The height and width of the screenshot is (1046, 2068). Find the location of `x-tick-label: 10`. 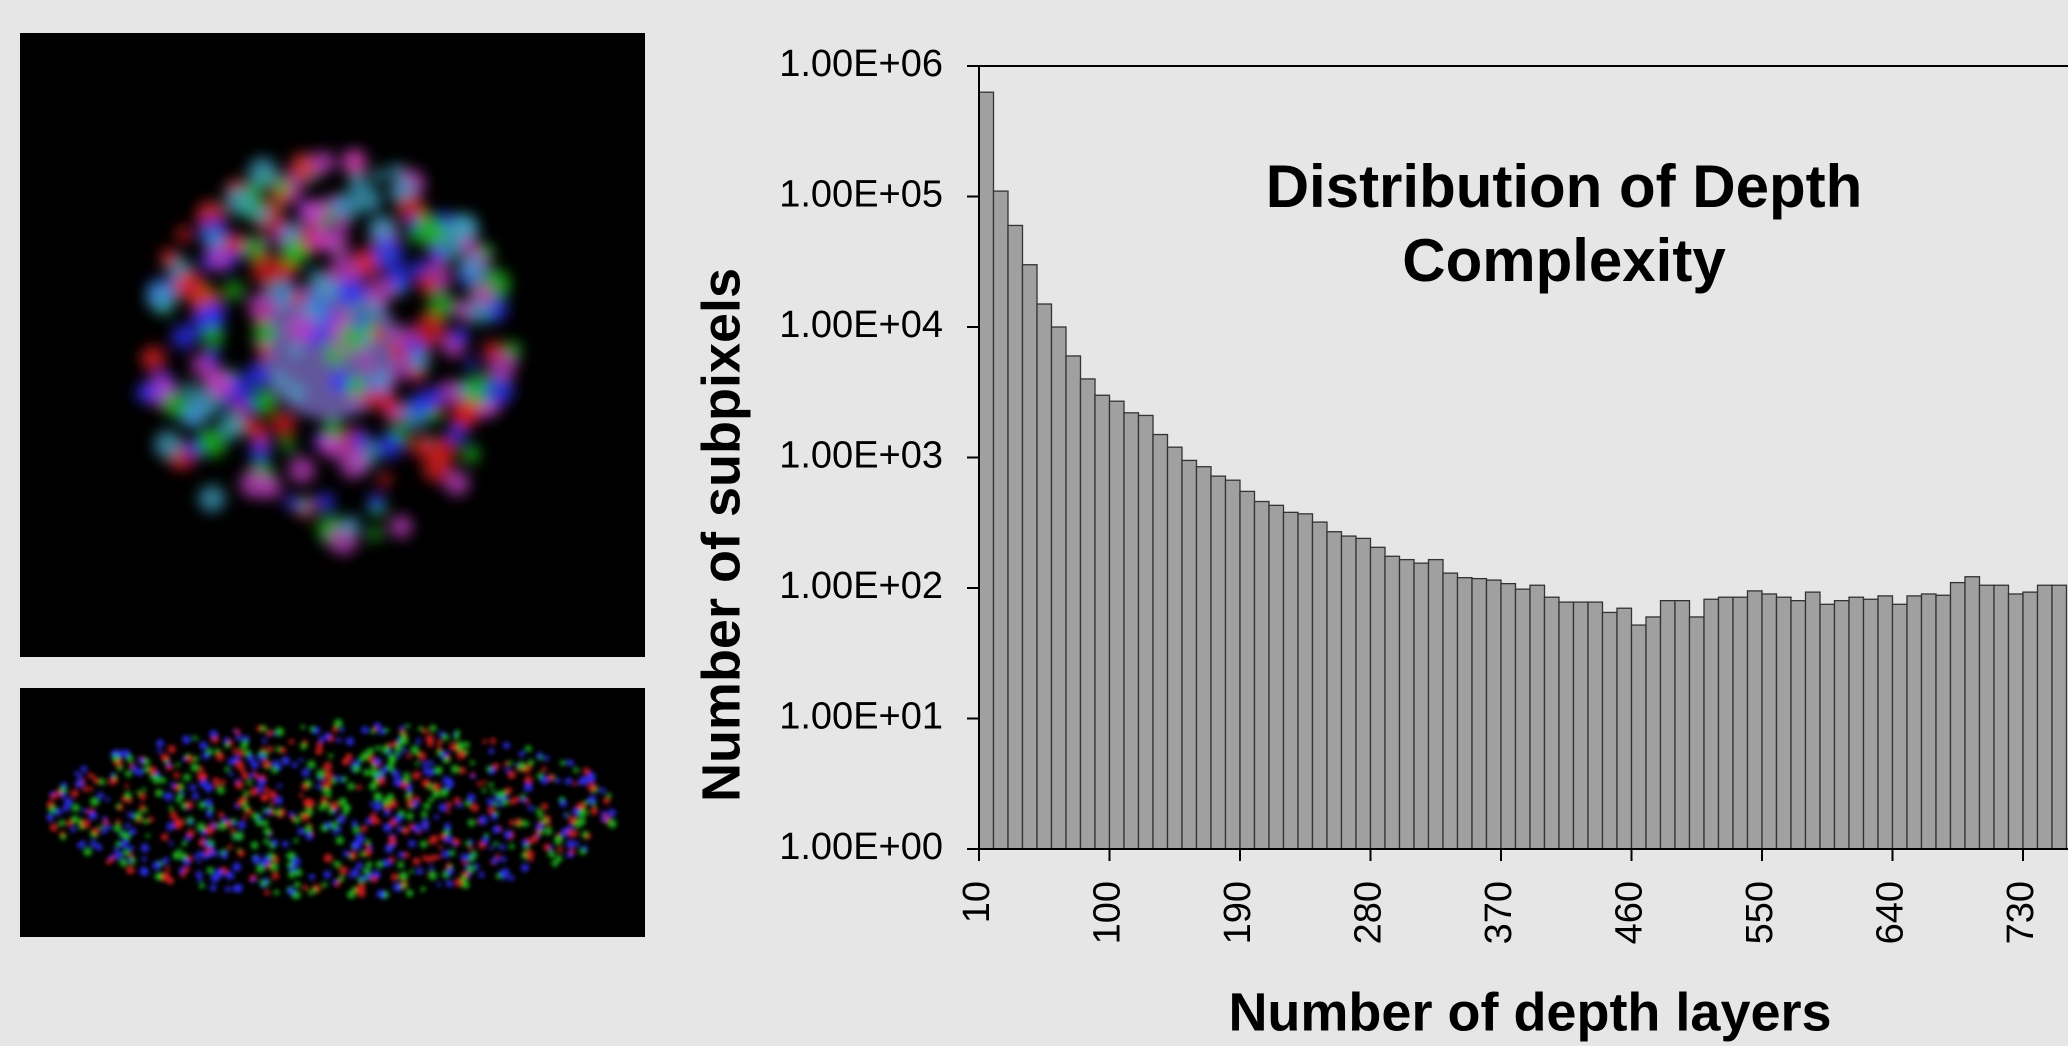

x-tick-label: 10 is located at coordinates (977, 902).